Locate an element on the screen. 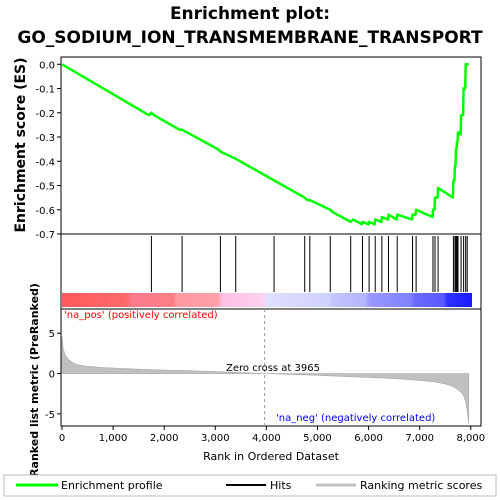 The width and height of the screenshot is (500, 500). metric-y-axis-label: Ranked list metric (PreRanked) is located at coordinates (34, 380).